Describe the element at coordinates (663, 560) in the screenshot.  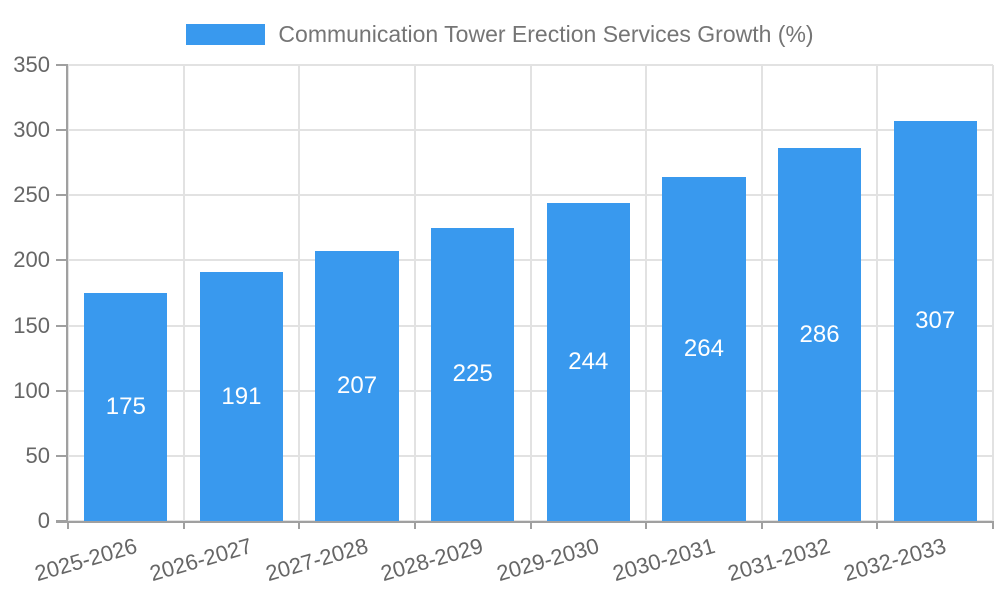
I see `x-axis-category-label: 2030-2031` at that location.